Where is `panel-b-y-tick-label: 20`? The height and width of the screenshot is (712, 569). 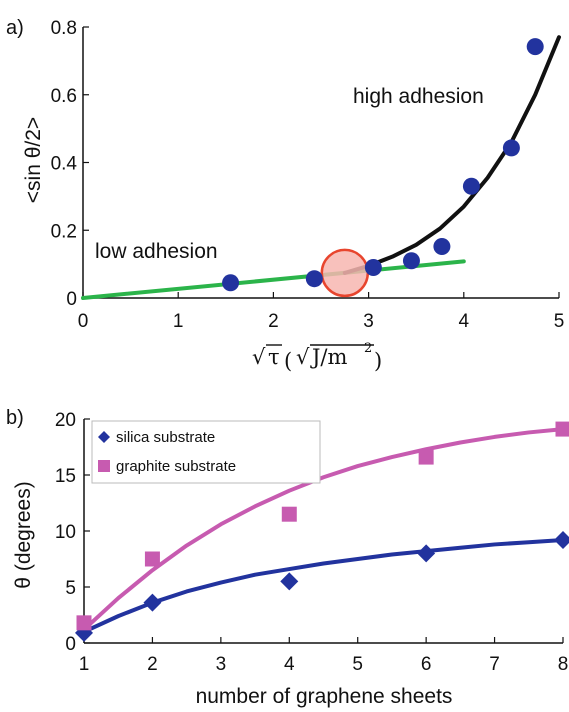 panel-b-y-tick-label: 20 is located at coordinates (65, 420).